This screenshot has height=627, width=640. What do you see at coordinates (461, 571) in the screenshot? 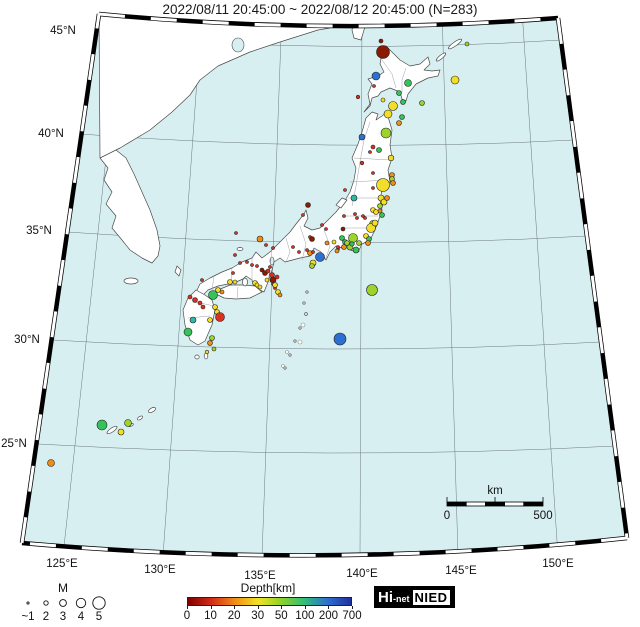
I see `lon-tick-label: 145°E` at bounding box center [461, 571].